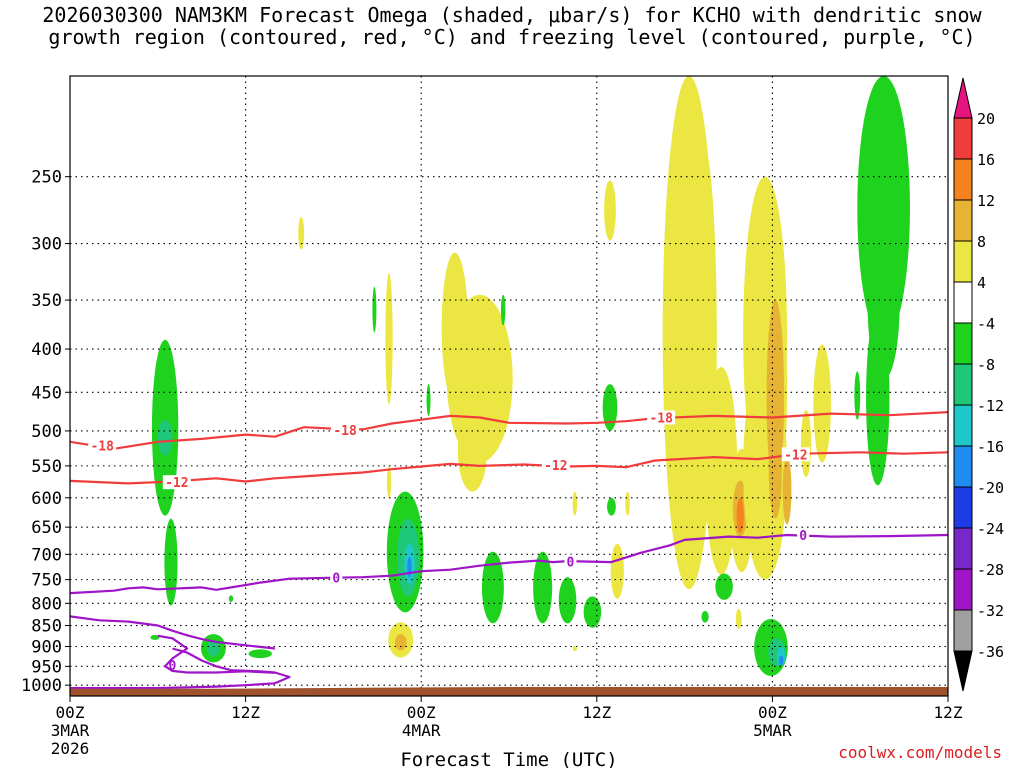  What do you see at coordinates (46, 350) in the screenshot?
I see `y-tick-label: 400` at bounding box center [46, 350].